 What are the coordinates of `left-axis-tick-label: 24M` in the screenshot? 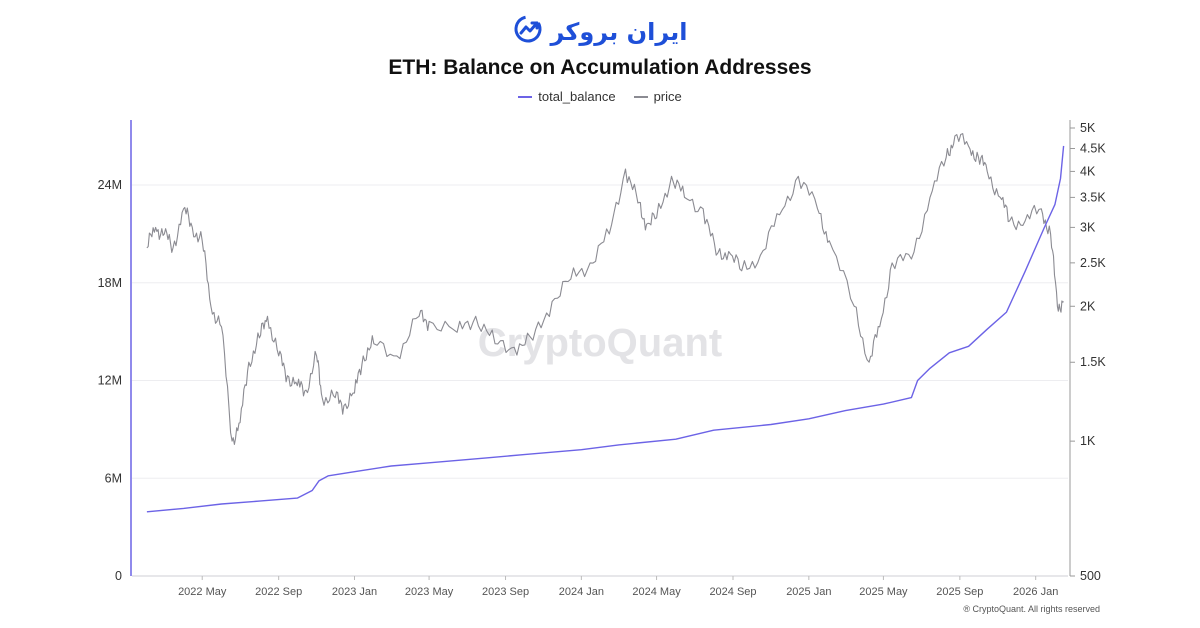 It's located at (110, 185).